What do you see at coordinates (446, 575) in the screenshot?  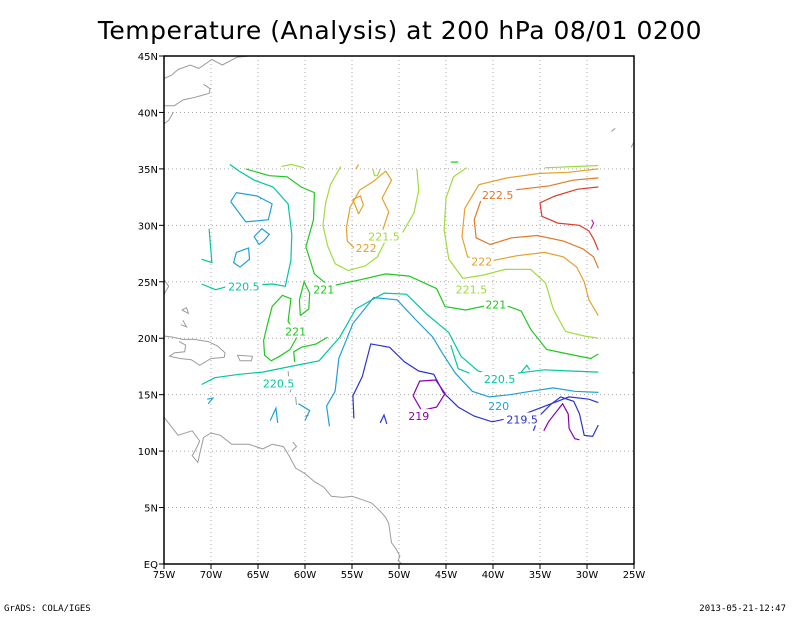 I see `x-tick-label: 45W` at bounding box center [446, 575].